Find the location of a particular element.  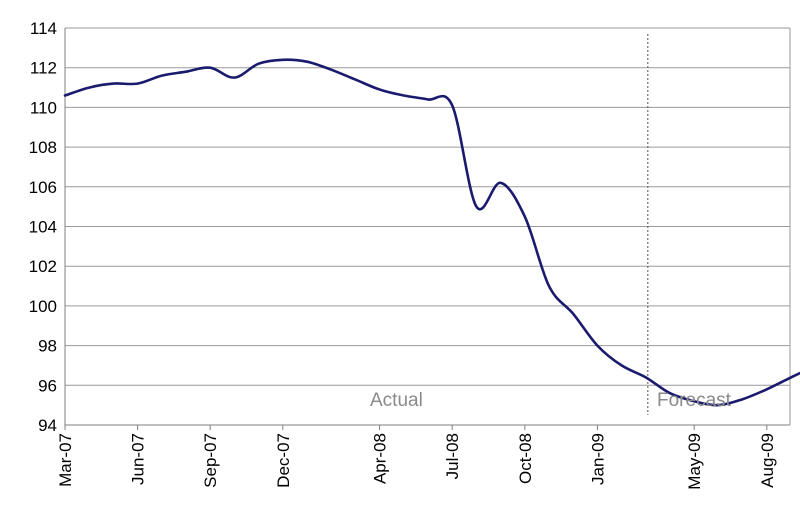

annotation-actual: Actual is located at coordinates (396, 400).